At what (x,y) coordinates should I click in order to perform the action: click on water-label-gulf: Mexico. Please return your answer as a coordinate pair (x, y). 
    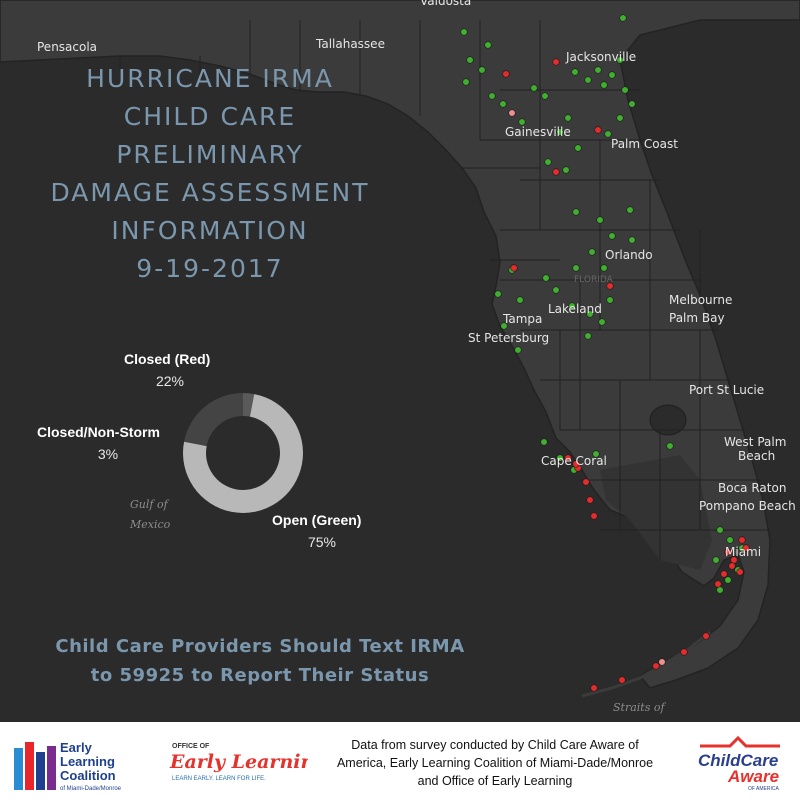
    Looking at the image, I should click on (150, 524).